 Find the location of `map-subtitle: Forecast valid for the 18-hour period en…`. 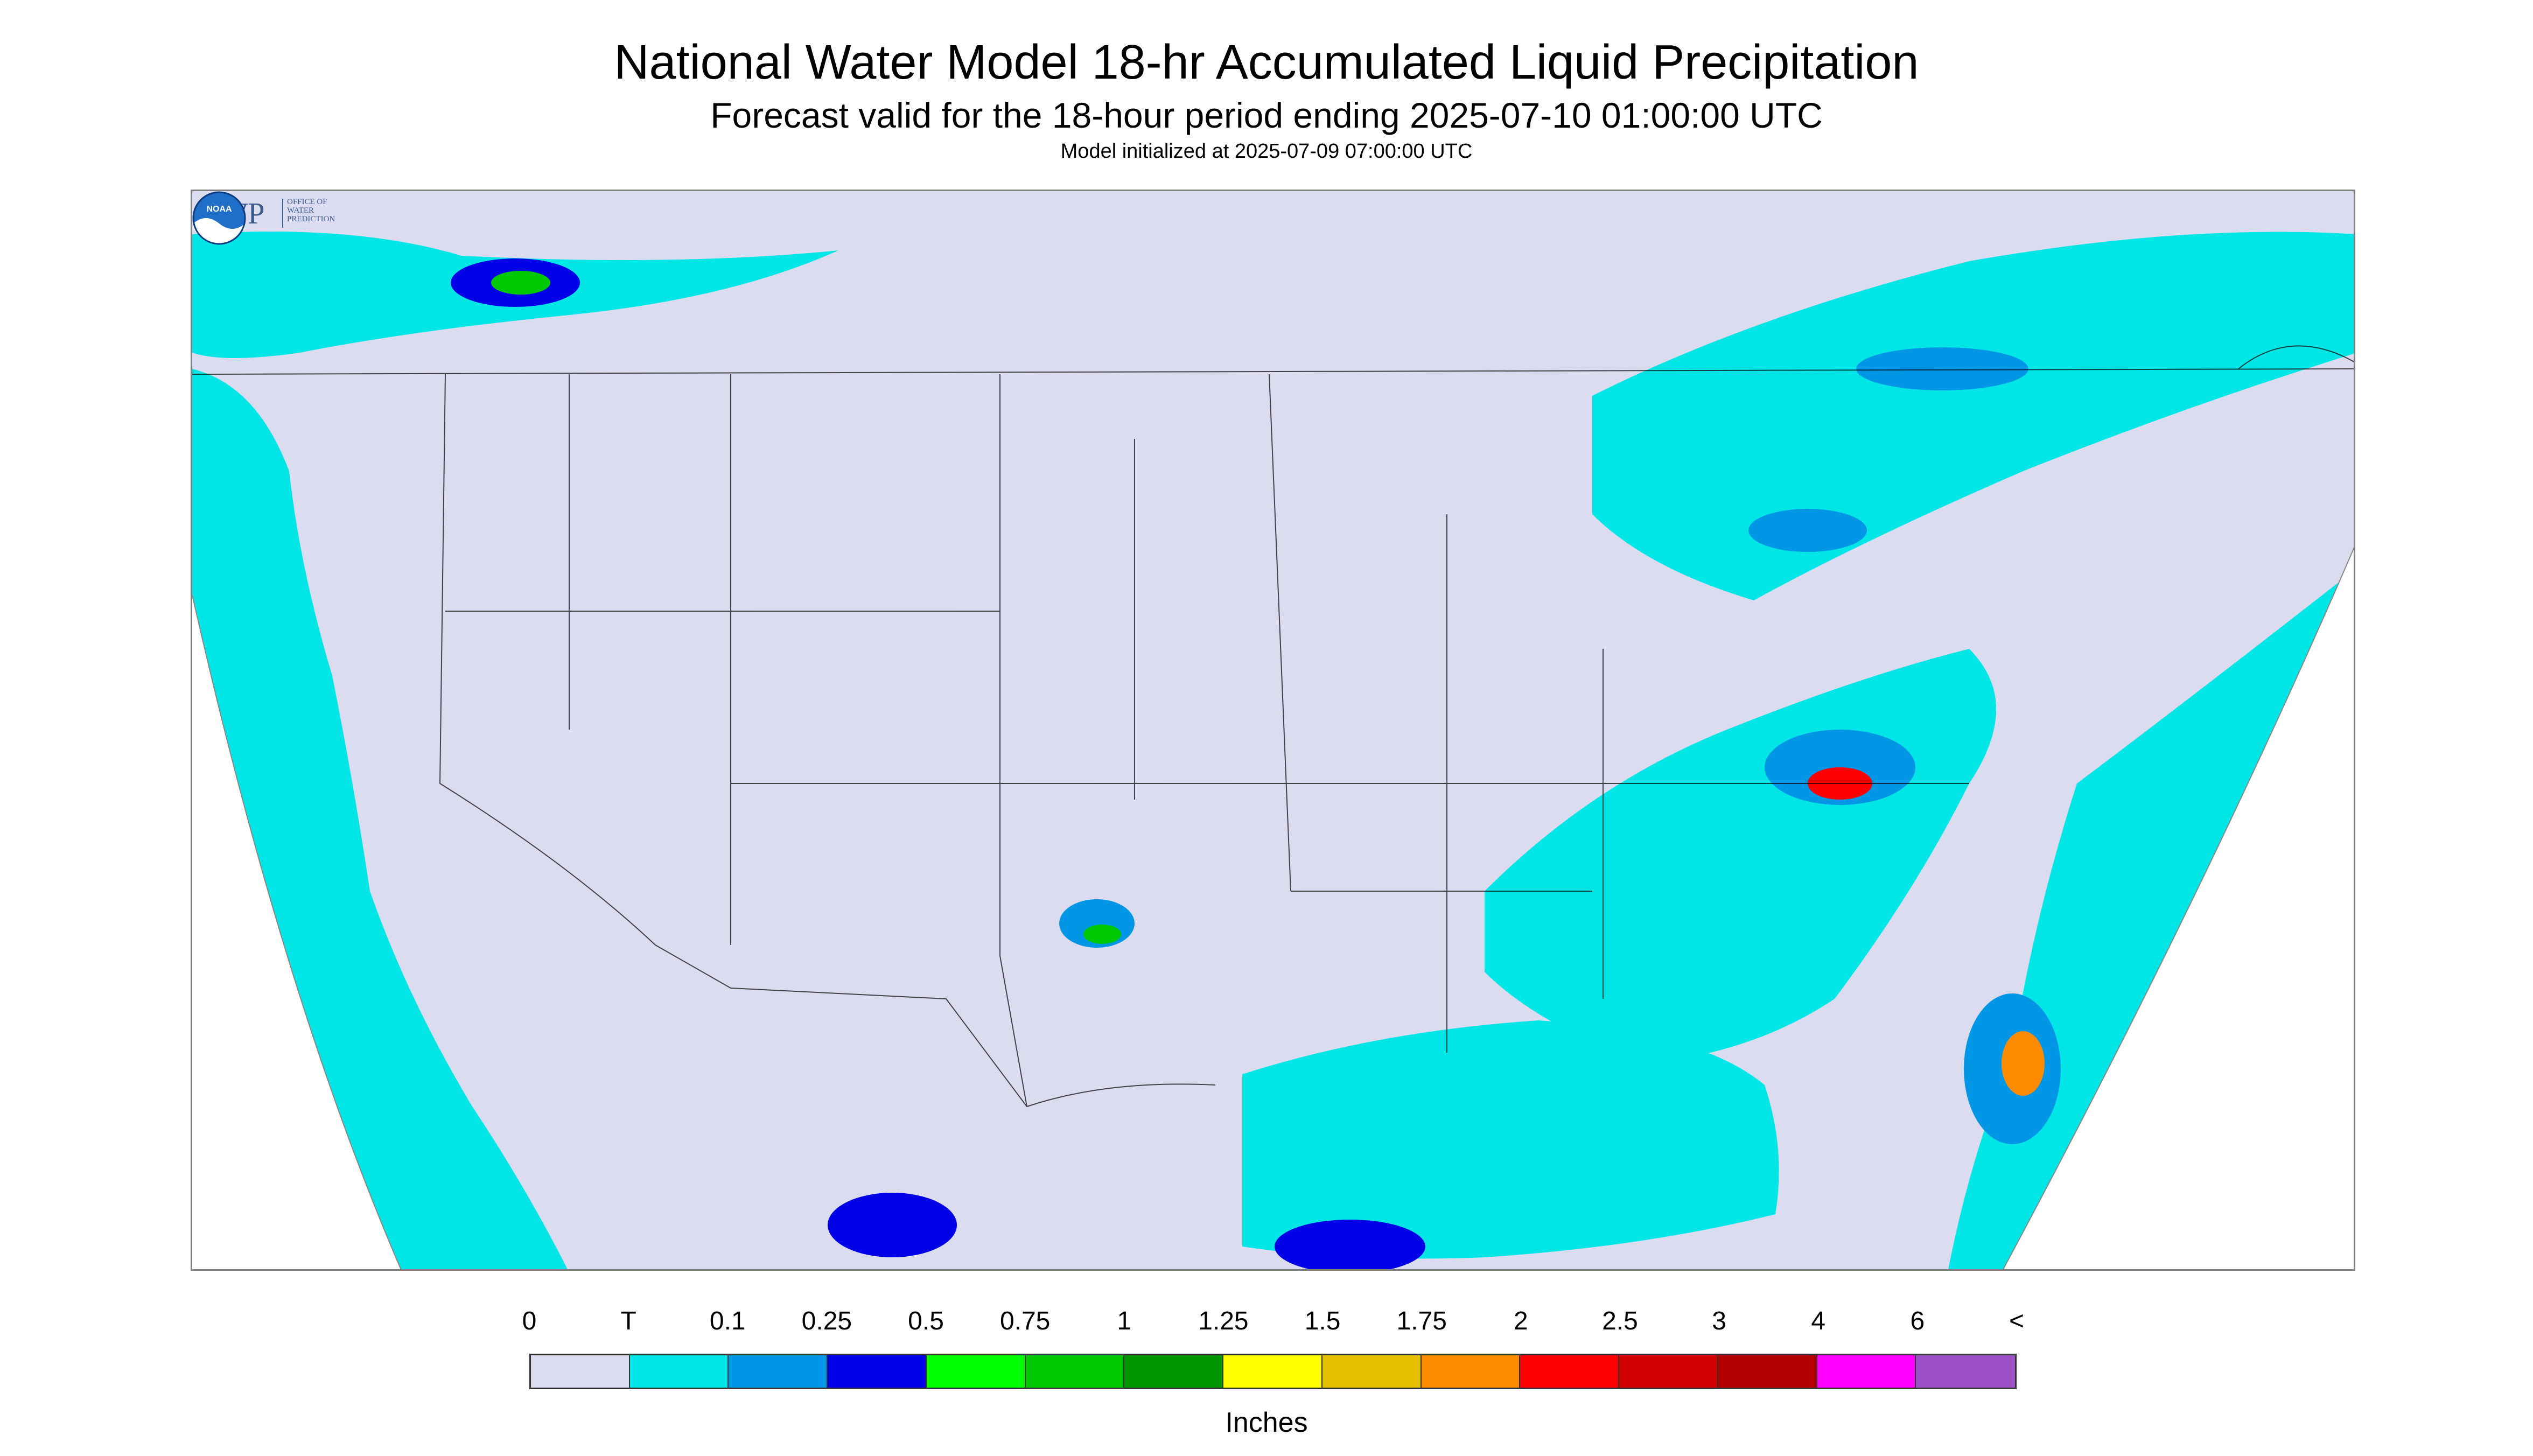

map-subtitle: Forecast valid for the 18-hour period en… is located at coordinates (1266, 115).